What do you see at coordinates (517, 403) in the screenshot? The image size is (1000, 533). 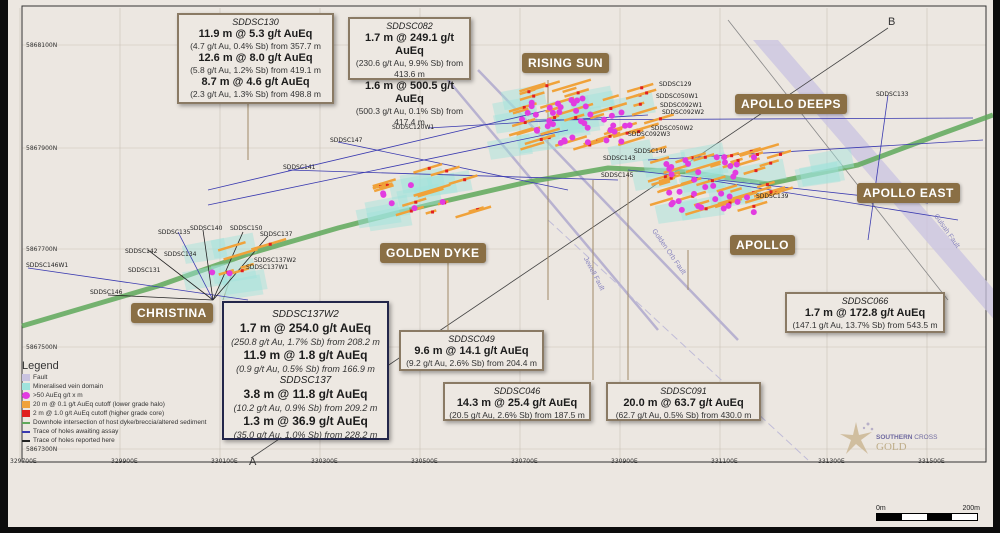 I see `callout-intercept: 14.3 m @ 25.4 g/t AuEq` at bounding box center [517, 403].